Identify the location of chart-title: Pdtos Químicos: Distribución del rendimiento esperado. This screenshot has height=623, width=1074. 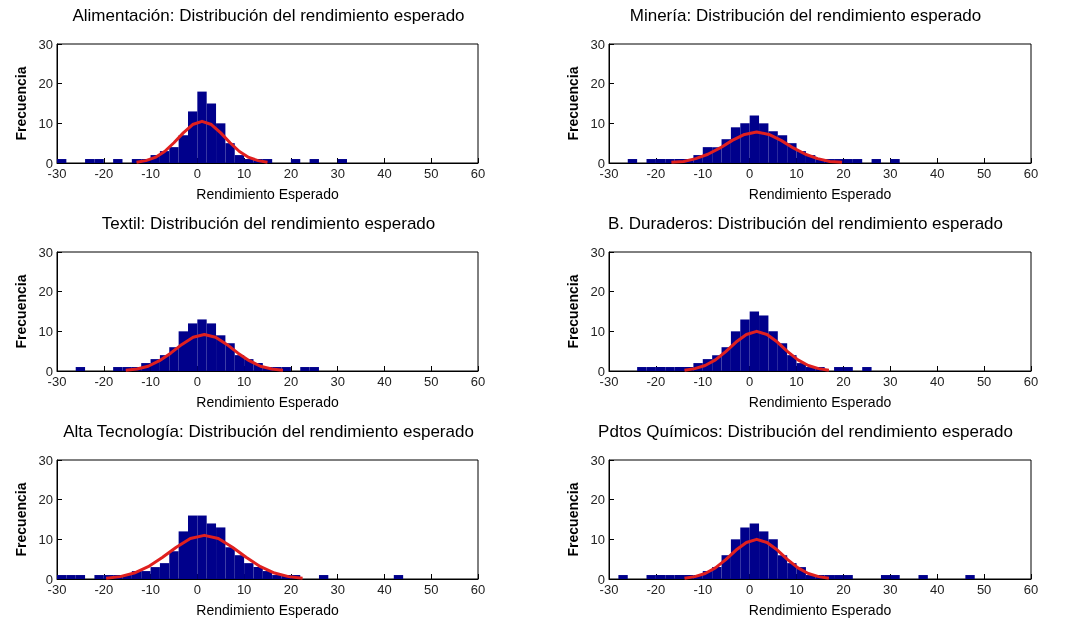
(805, 431).